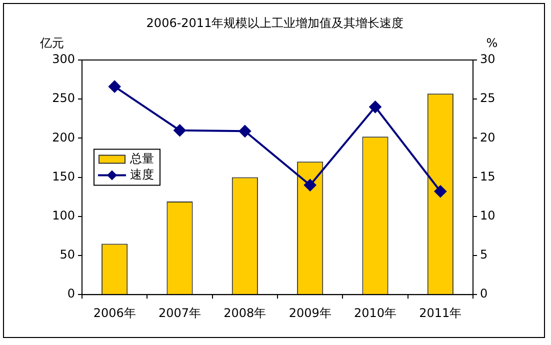  Describe the element at coordinates (275, 23) in the screenshot. I see `chart-title: 2006-2011年规模以上工业增加值及其增长速度` at that location.